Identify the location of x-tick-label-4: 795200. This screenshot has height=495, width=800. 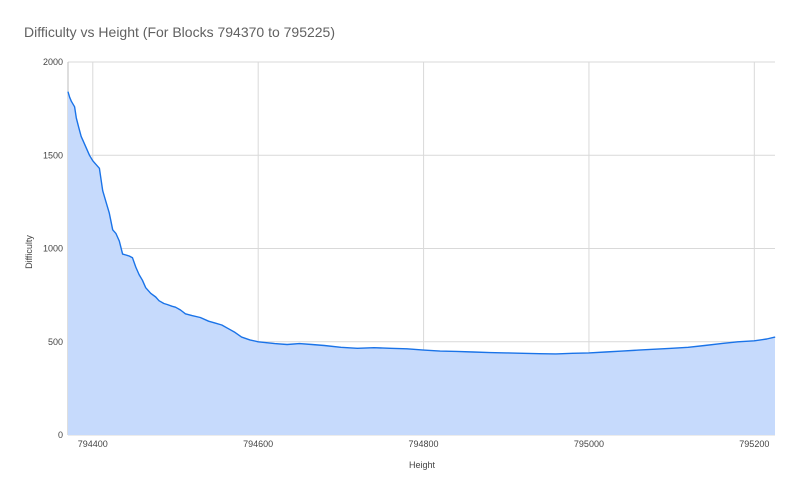
(754, 444).